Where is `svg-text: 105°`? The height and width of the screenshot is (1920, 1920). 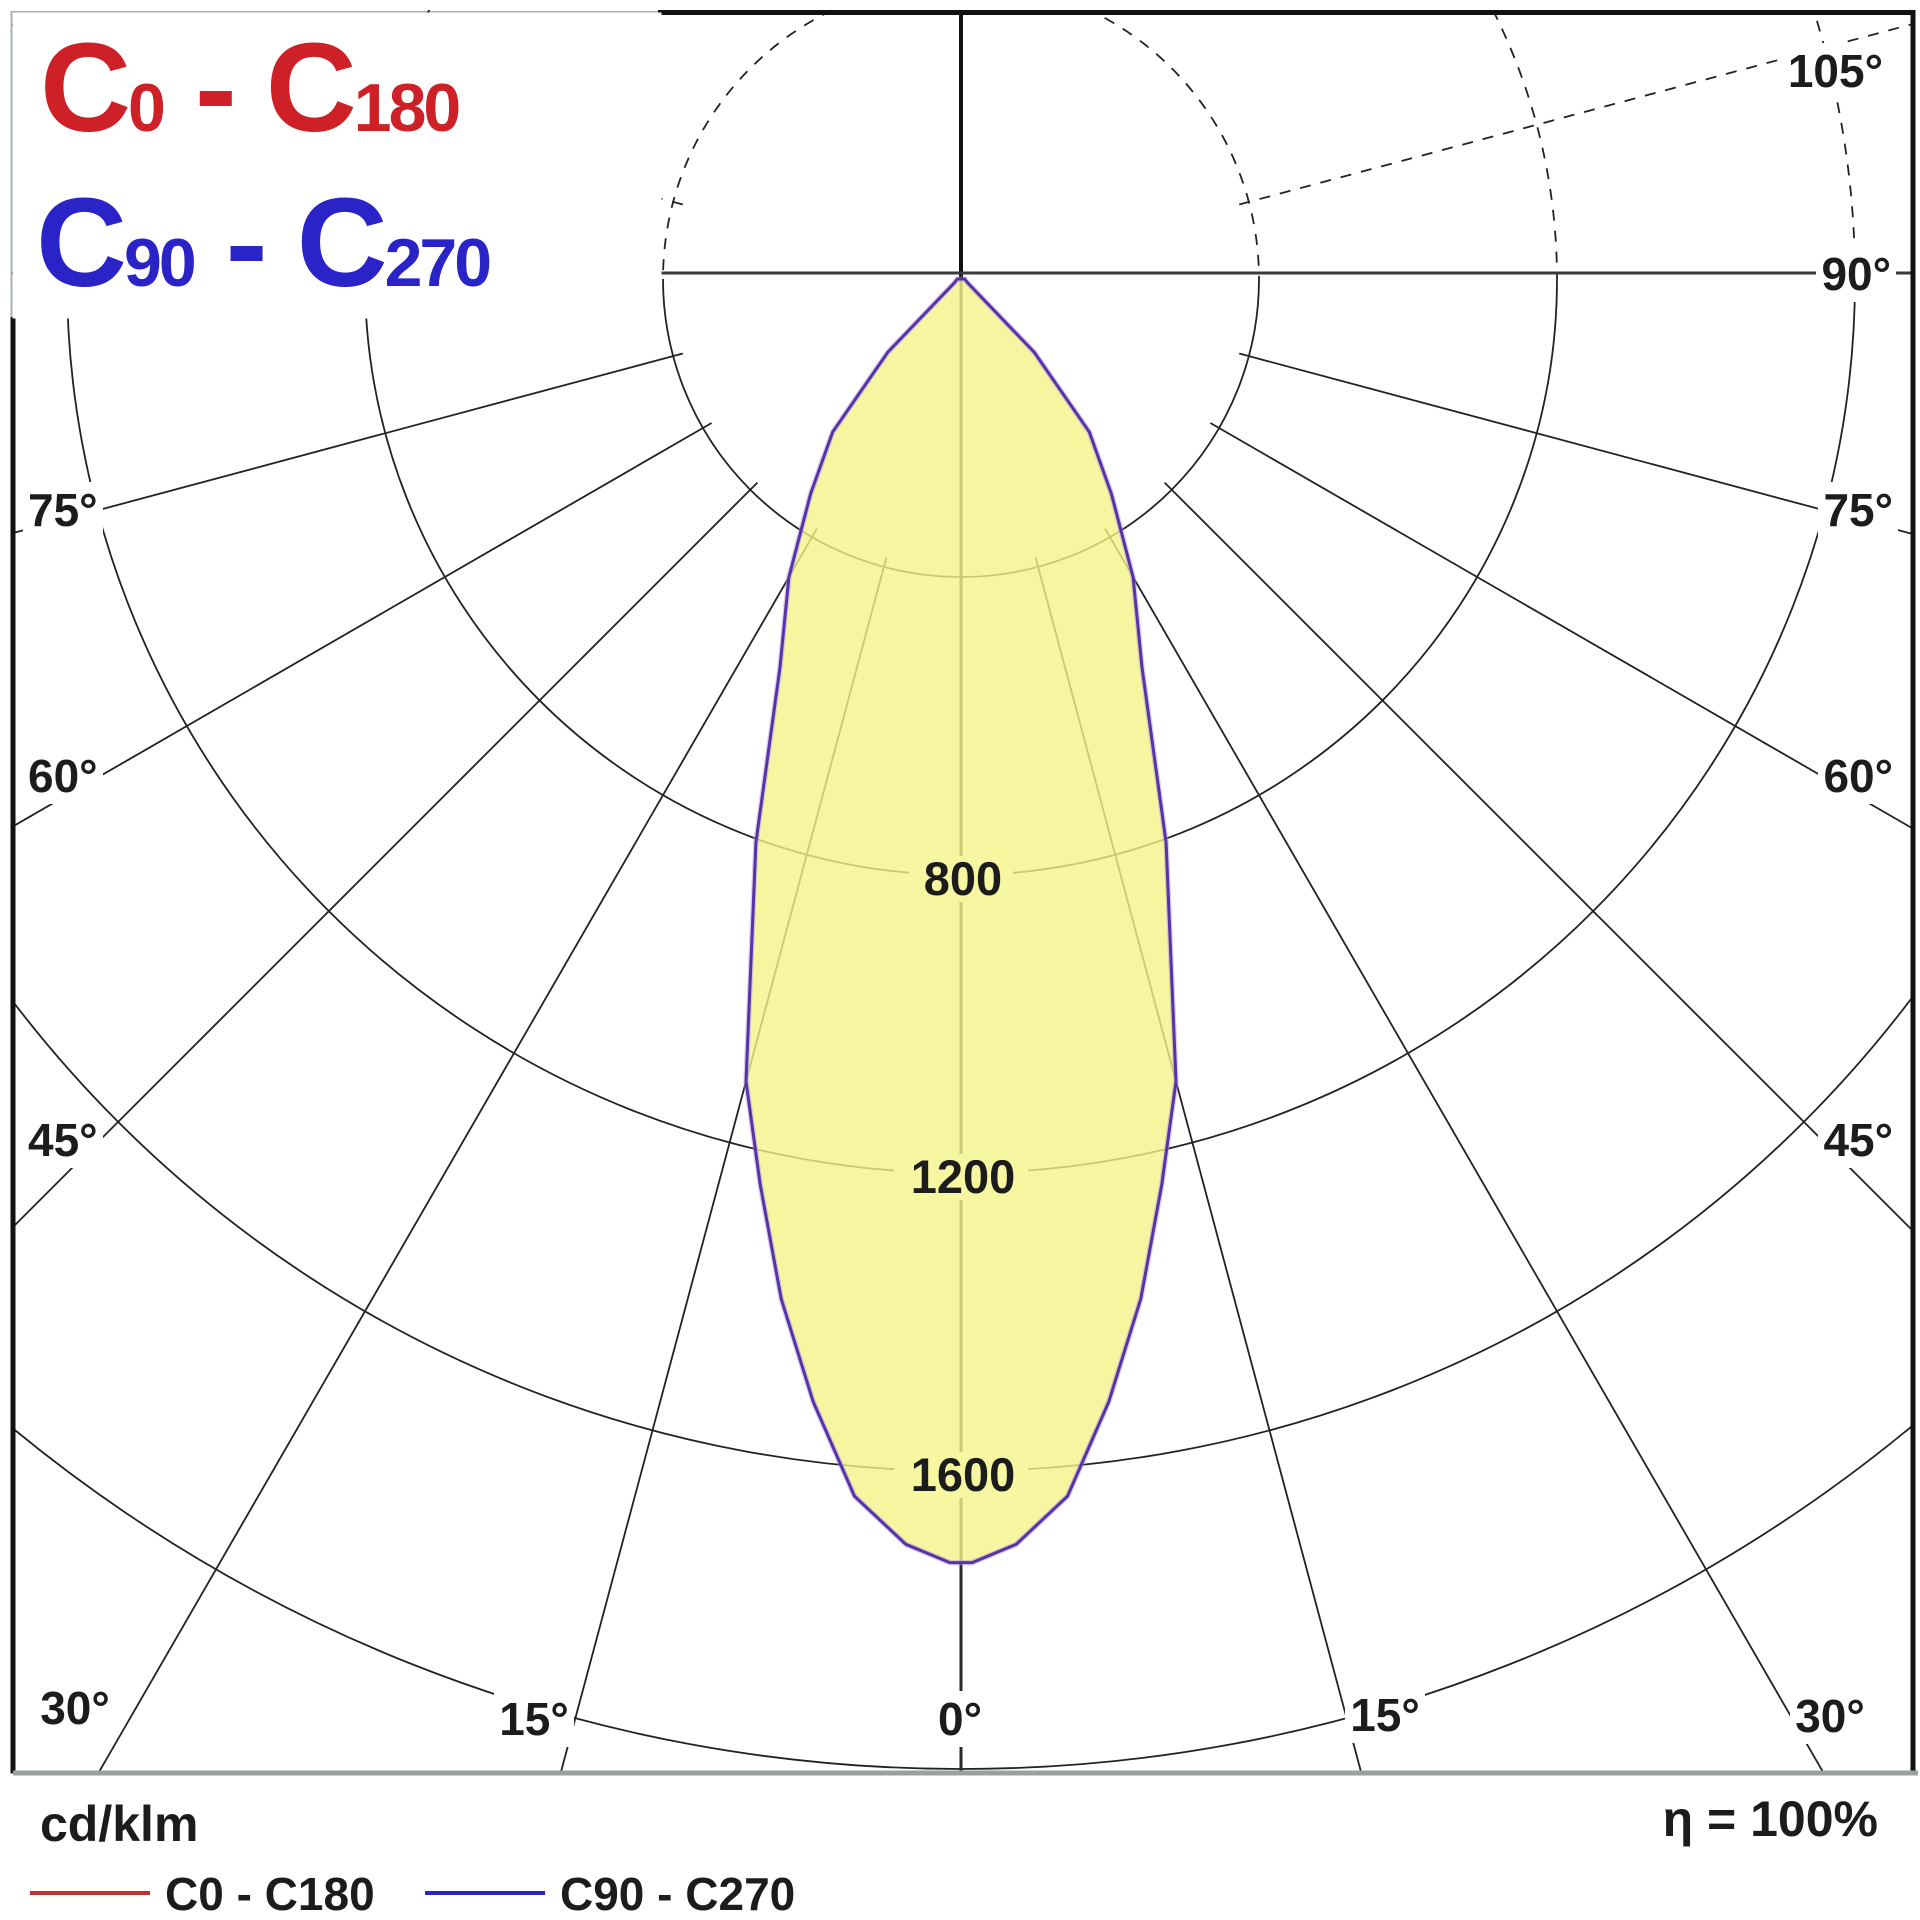 svg-text: 105° is located at coordinates (1835, 71).